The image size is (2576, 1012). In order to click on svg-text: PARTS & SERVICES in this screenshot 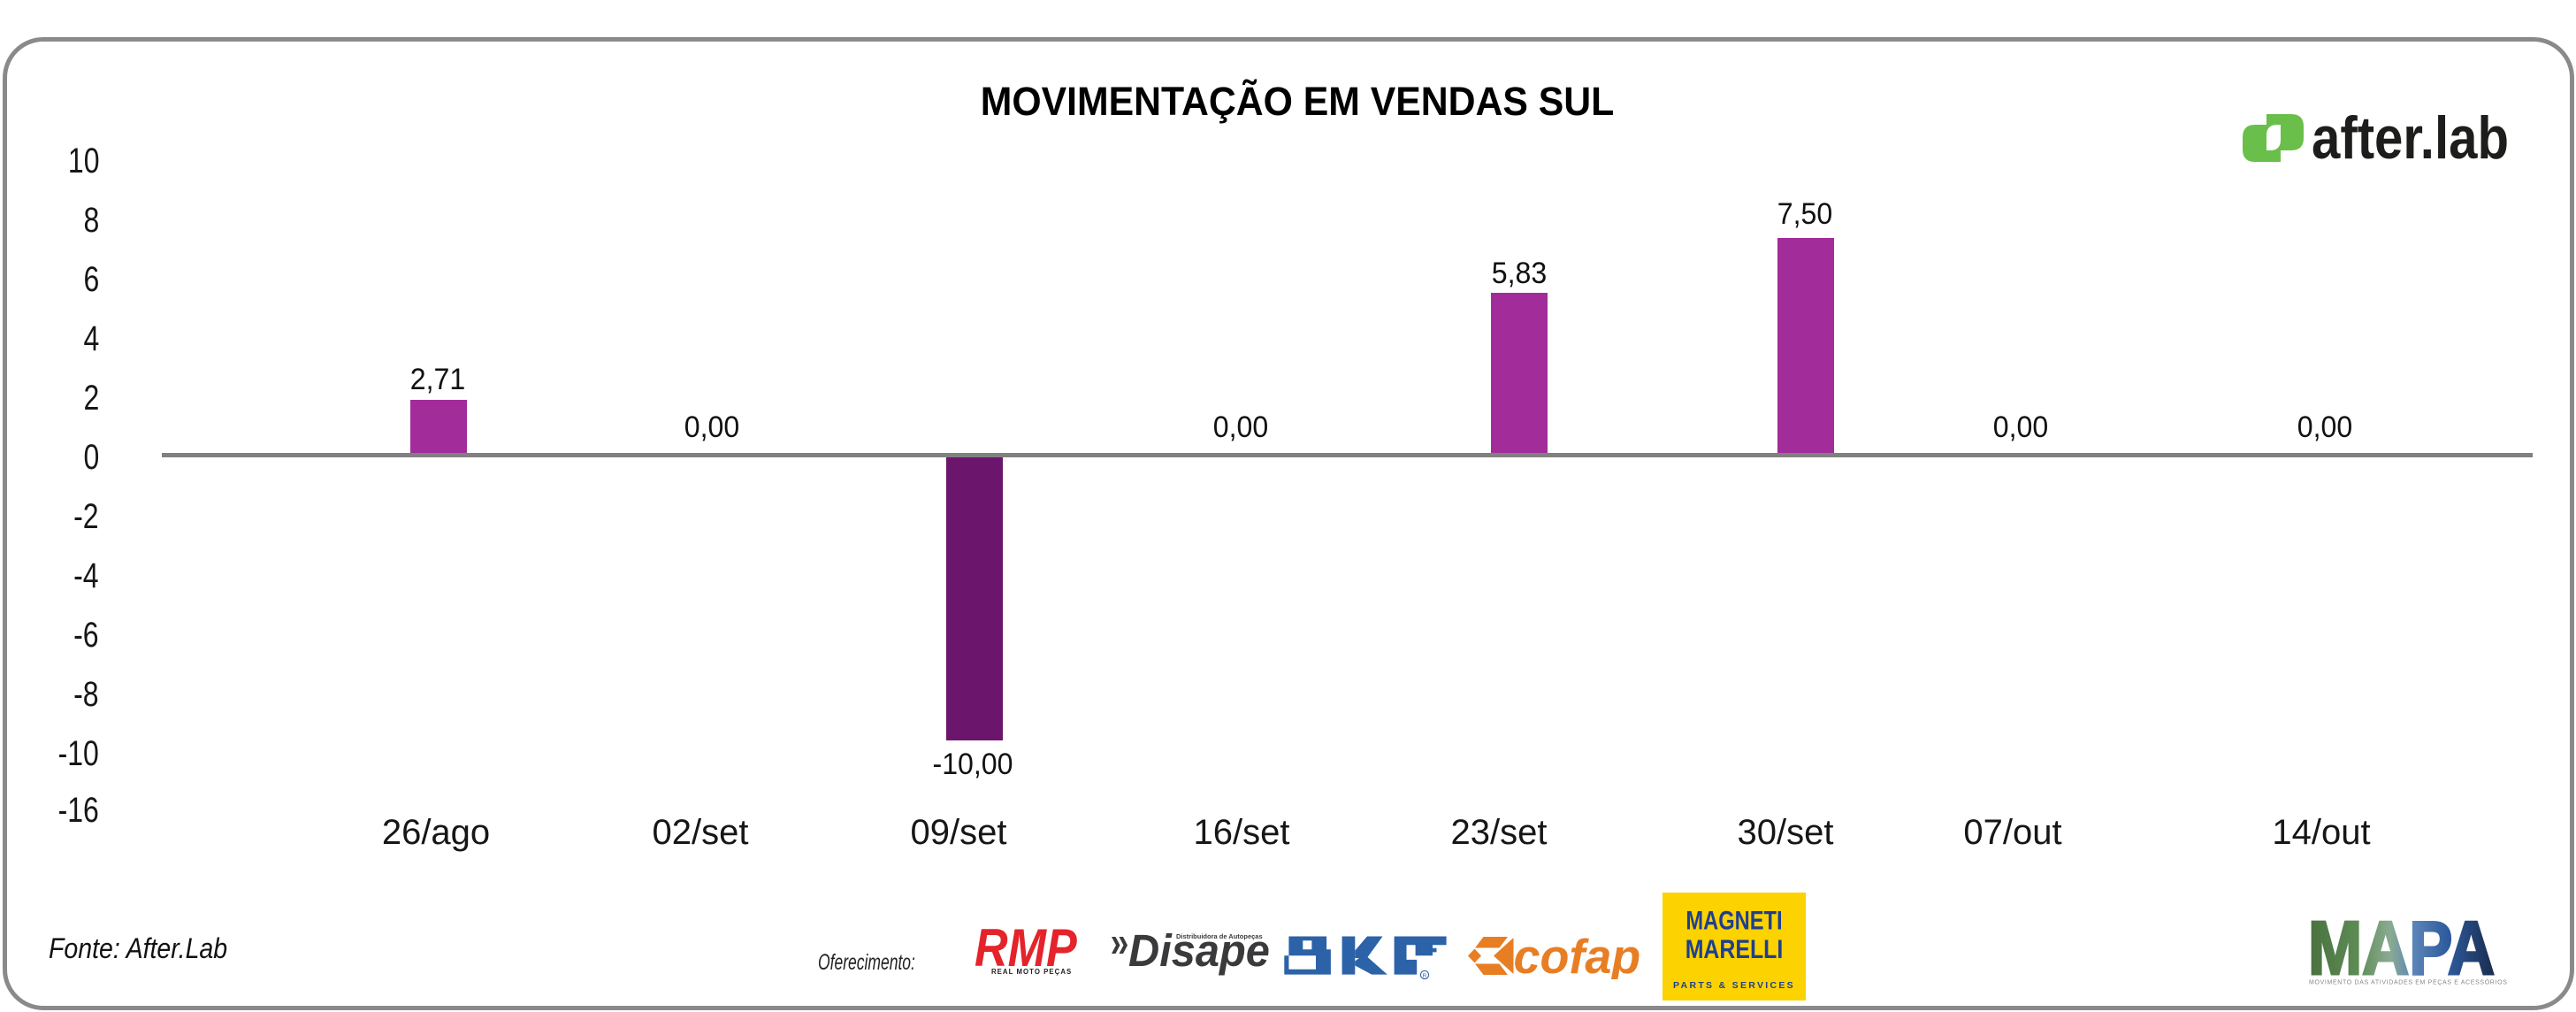, I will do `click(1734, 985)`.